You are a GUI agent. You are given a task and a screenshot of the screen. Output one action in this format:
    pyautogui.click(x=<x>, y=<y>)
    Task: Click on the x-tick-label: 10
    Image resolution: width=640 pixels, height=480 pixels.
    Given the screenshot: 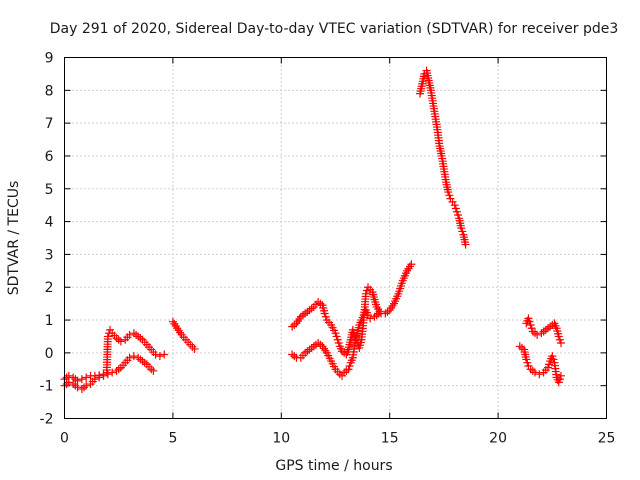 What is the action you would take?
    pyautogui.click(x=281, y=439)
    